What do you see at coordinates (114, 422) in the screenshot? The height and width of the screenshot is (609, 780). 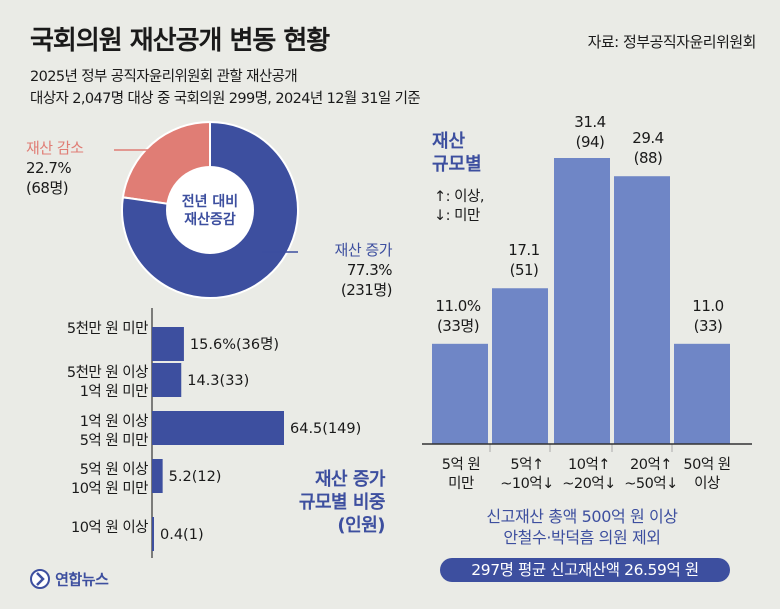 I see `hbar-category-3-line-1: 1억 원 이상` at bounding box center [114, 422].